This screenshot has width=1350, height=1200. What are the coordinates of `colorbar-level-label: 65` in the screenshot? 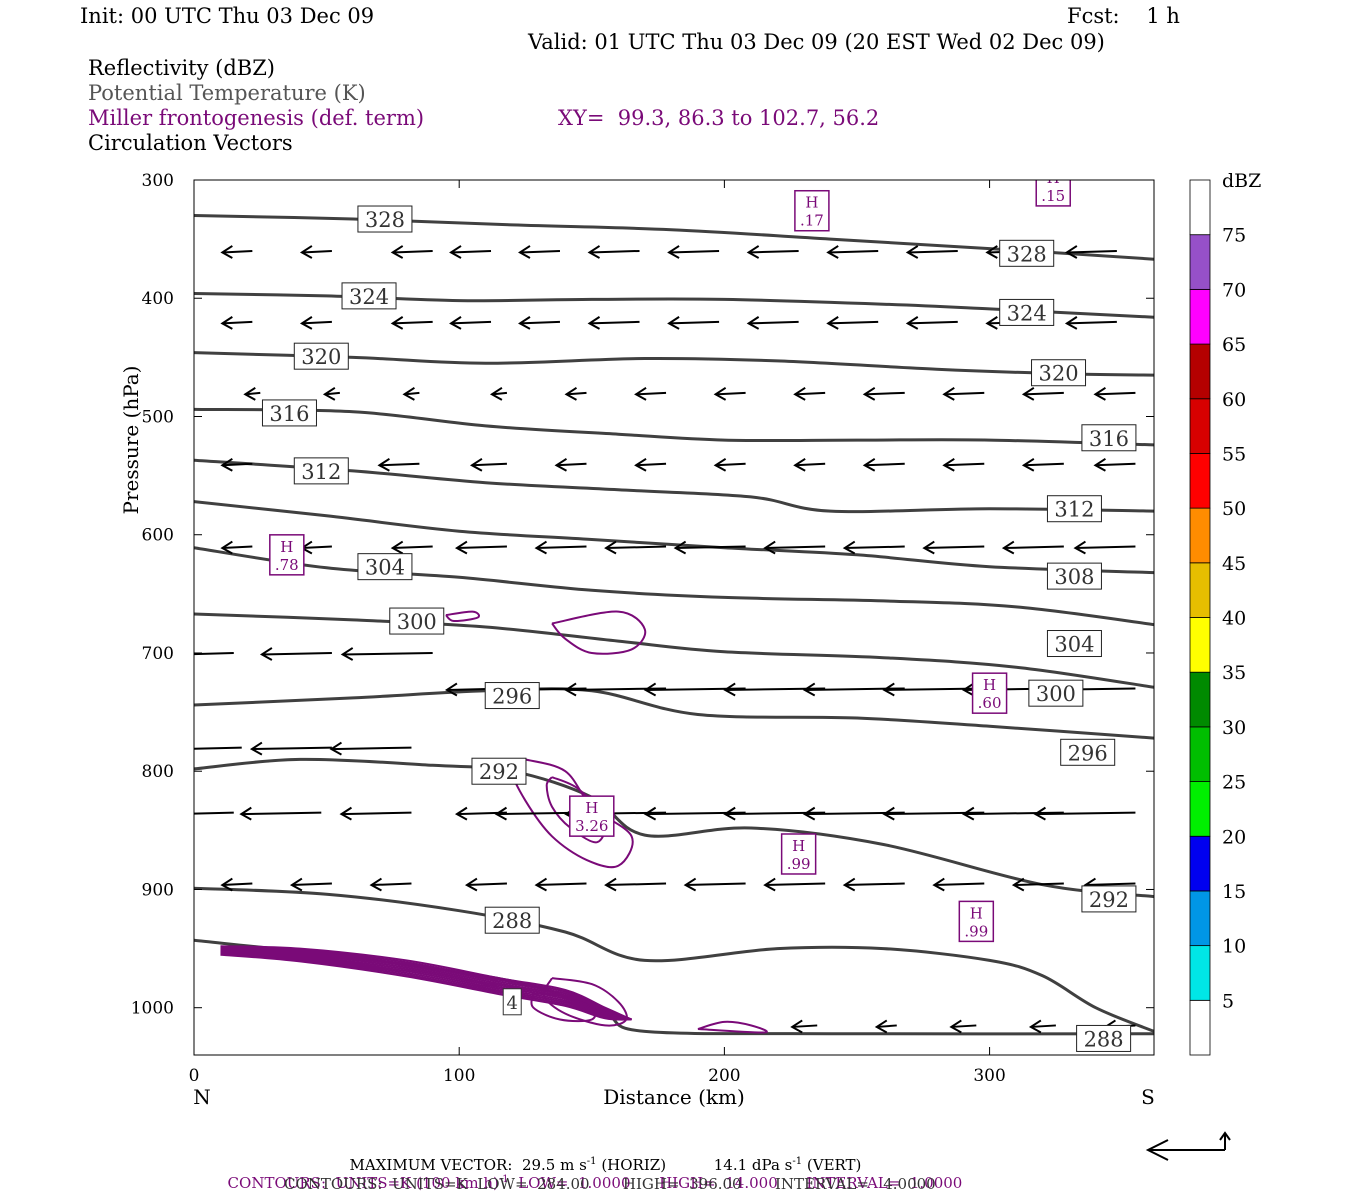 It's located at (1234, 345).